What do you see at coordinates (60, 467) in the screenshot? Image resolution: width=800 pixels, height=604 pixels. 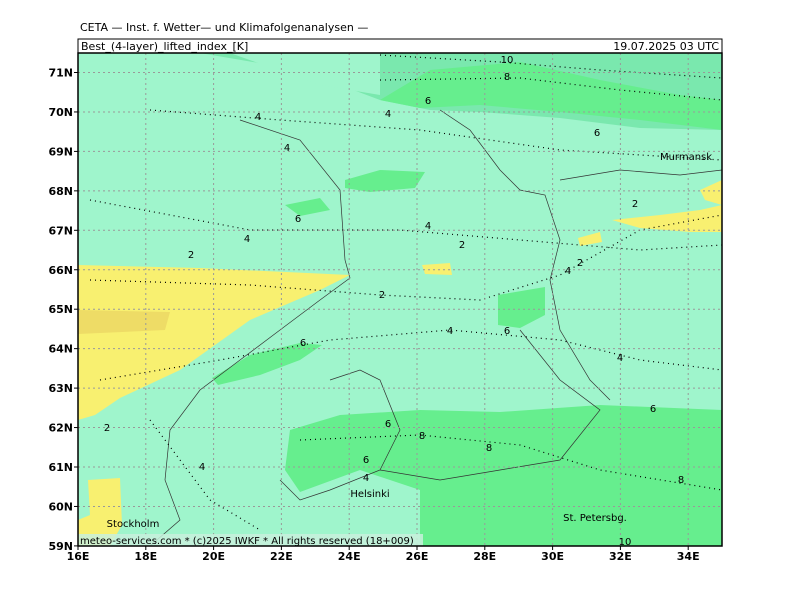 I see `lat-label: 61N` at bounding box center [60, 467].